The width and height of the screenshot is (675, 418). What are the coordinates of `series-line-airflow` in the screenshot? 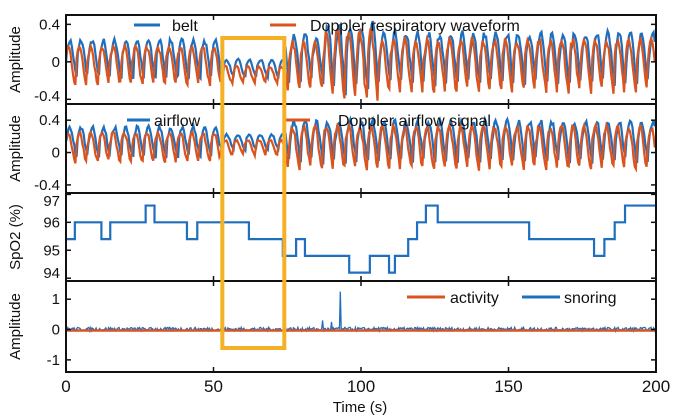 It's located at (361, 140).